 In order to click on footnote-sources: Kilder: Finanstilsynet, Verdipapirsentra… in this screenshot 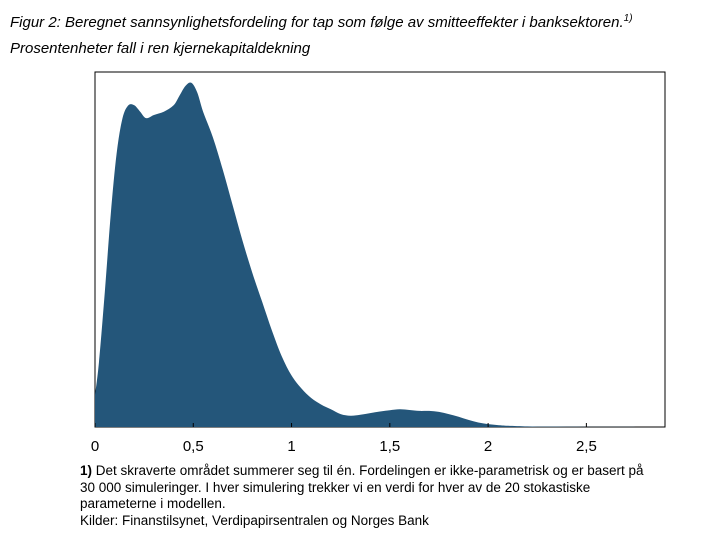, I will do `click(254, 520)`.